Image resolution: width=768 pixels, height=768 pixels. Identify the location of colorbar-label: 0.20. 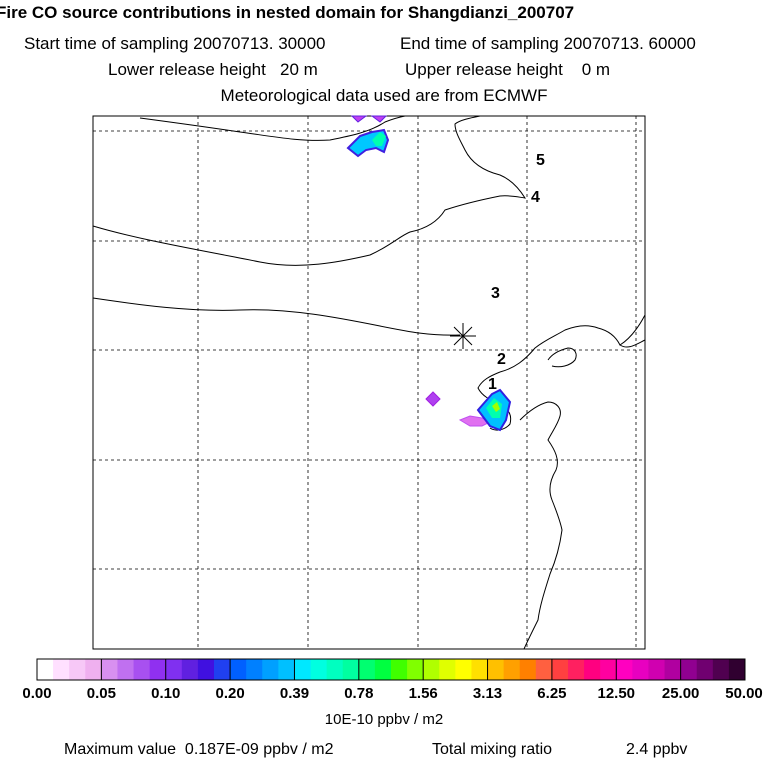
(230, 693).